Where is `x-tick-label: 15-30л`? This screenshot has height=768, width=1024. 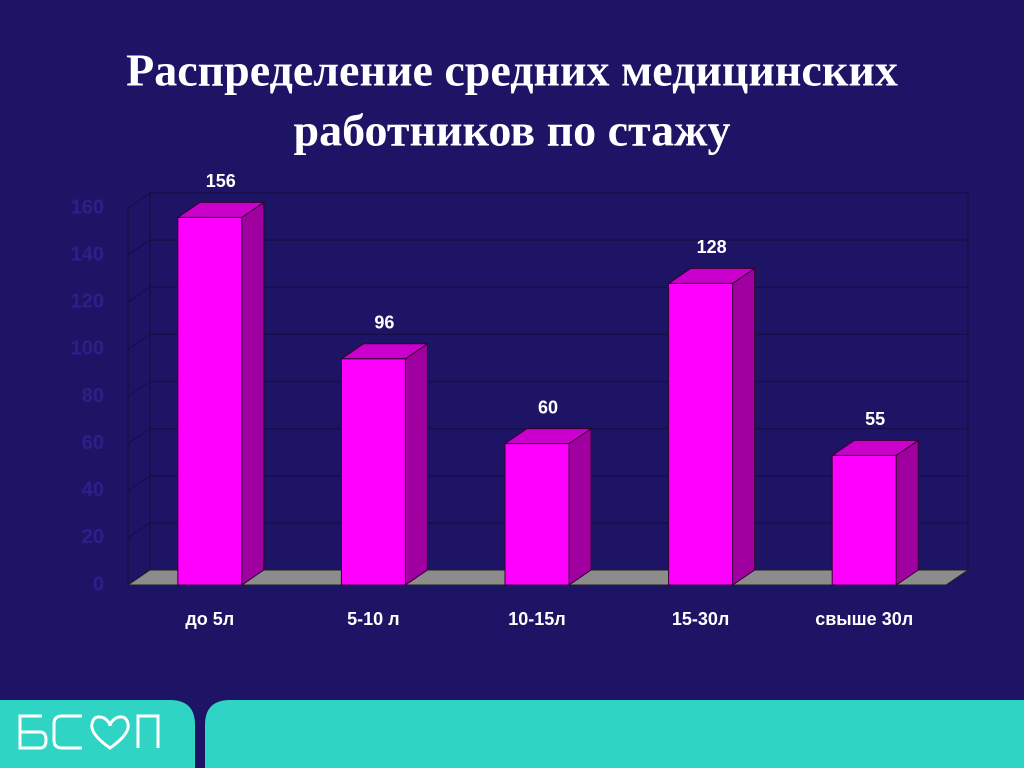 x-tick-label: 15-30л is located at coordinates (700, 619).